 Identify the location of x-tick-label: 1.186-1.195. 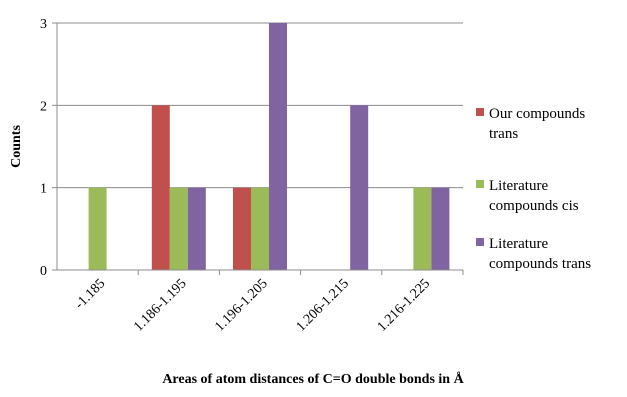
(160, 305).